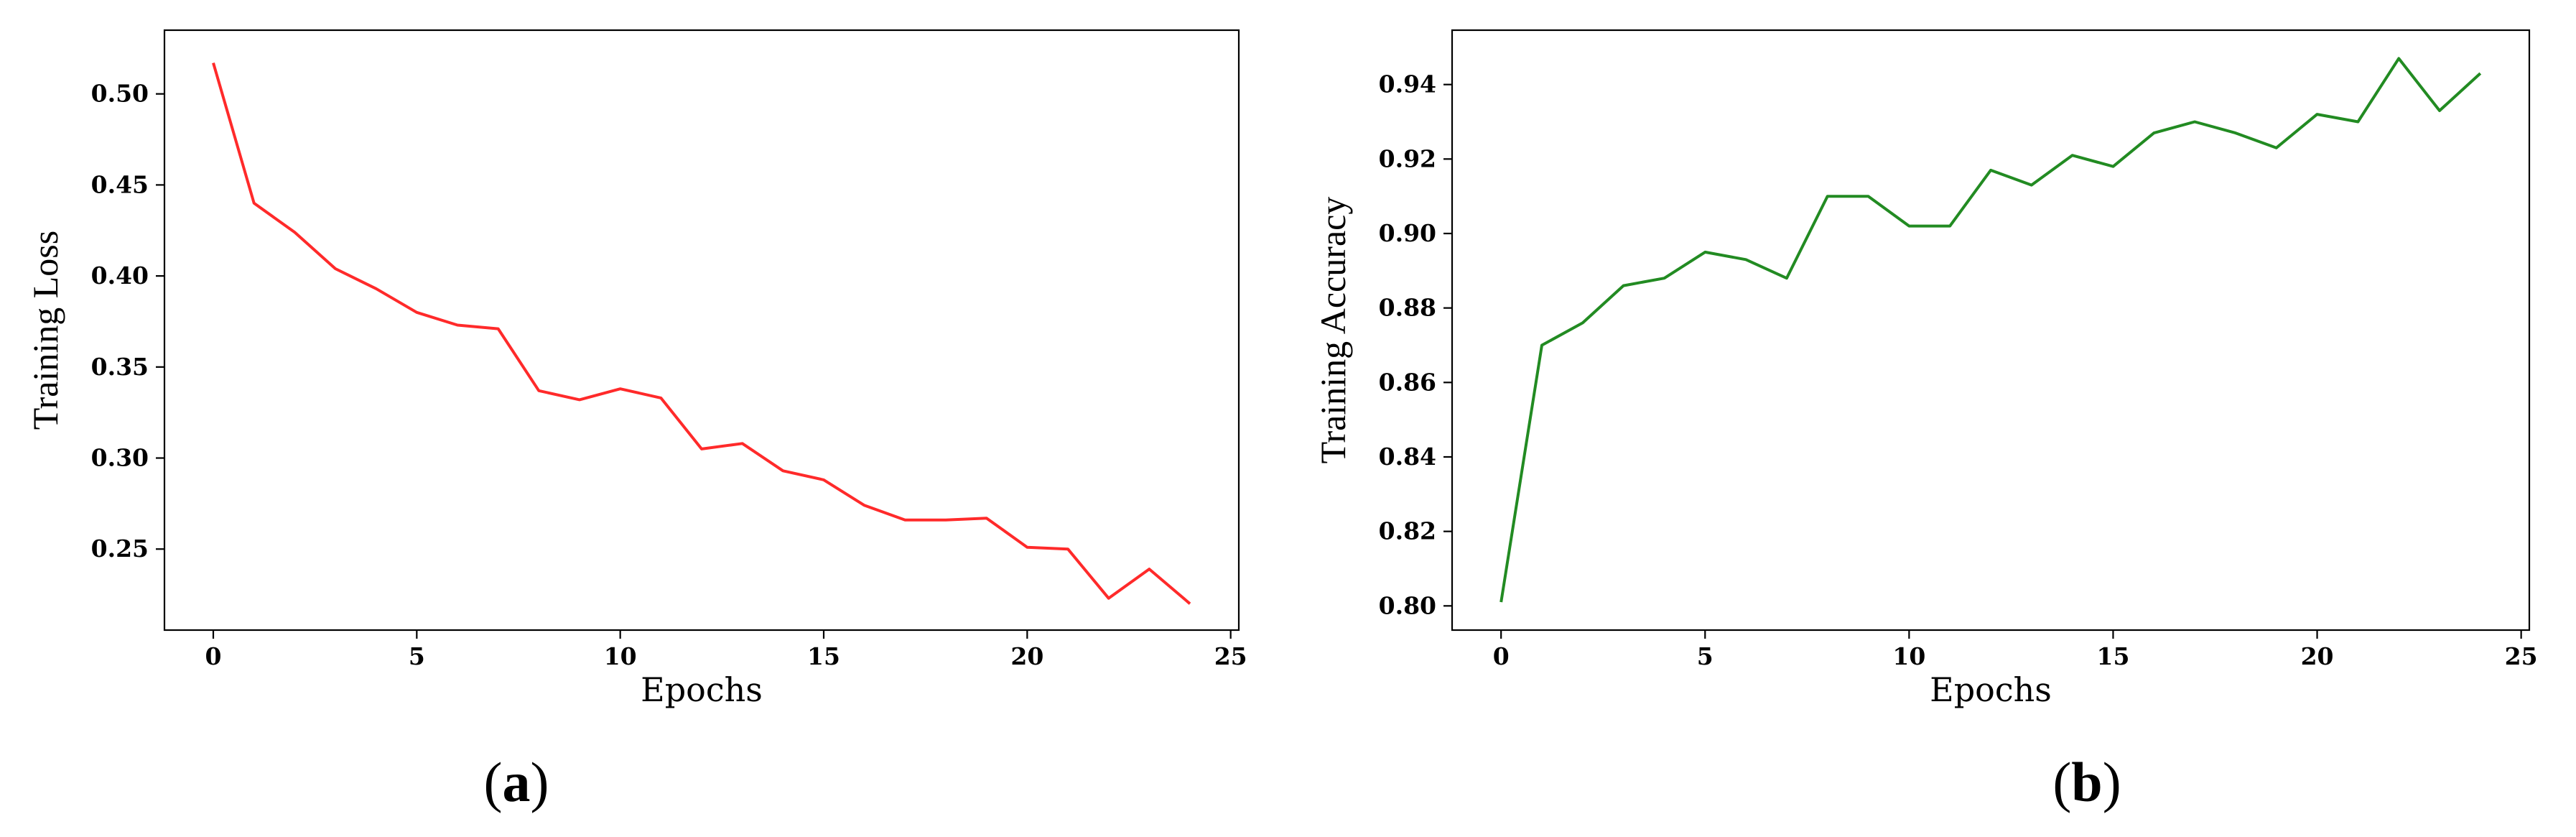 Image resolution: width=2576 pixels, height=837 pixels. Describe the element at coordinates (2086, 782) in the screenshot. I see `panel-label: (b)` at that location.